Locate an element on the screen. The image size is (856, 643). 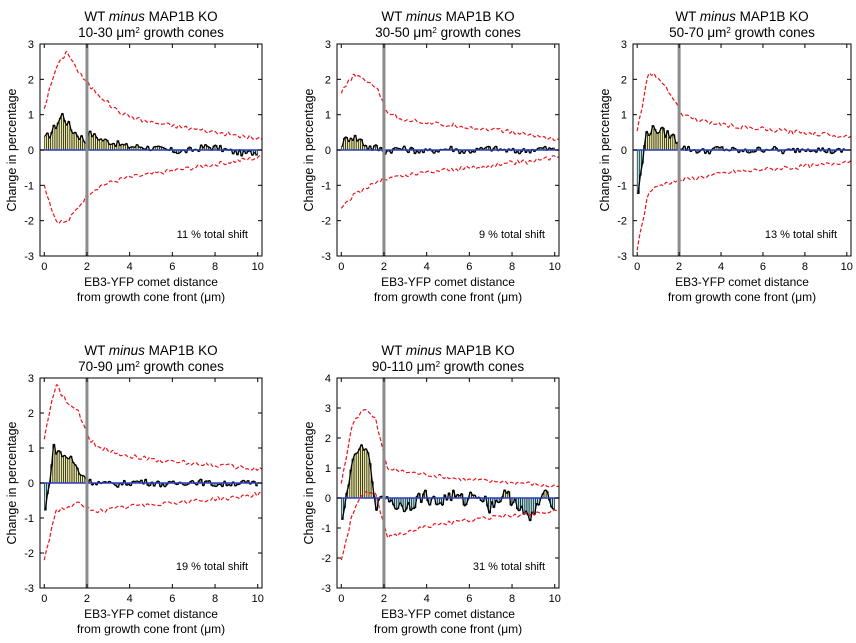
shift-annotation: 13 % total shift is located at coordinates (801, 235).